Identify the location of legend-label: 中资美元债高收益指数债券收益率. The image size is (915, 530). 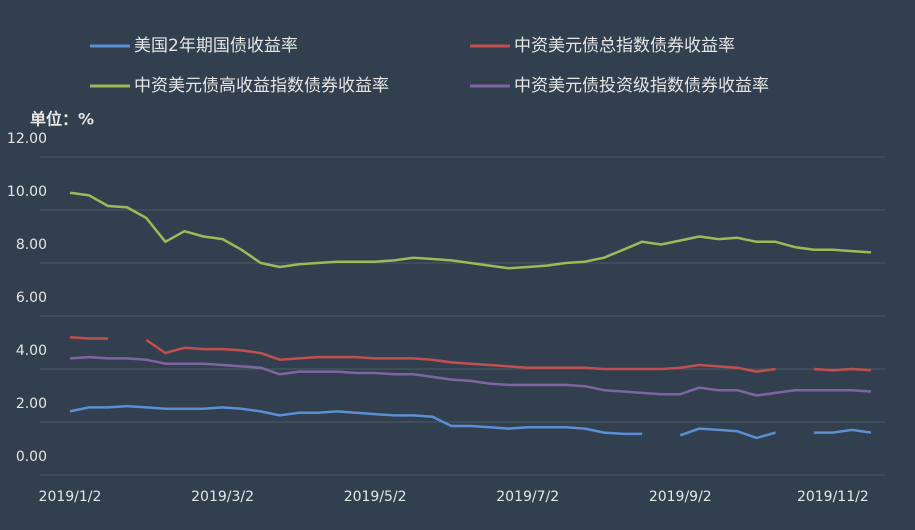
(261, 86).